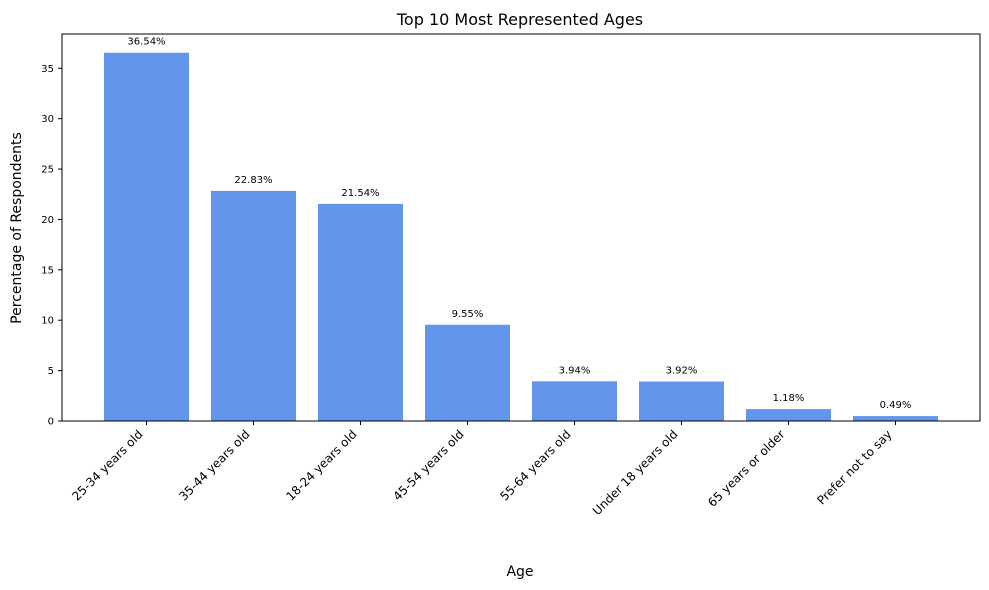 The image size is (989, 590). Describe the element at coordinates (253, 180) in the screenshot. I see `data-label-2: 22.83%` at that location.